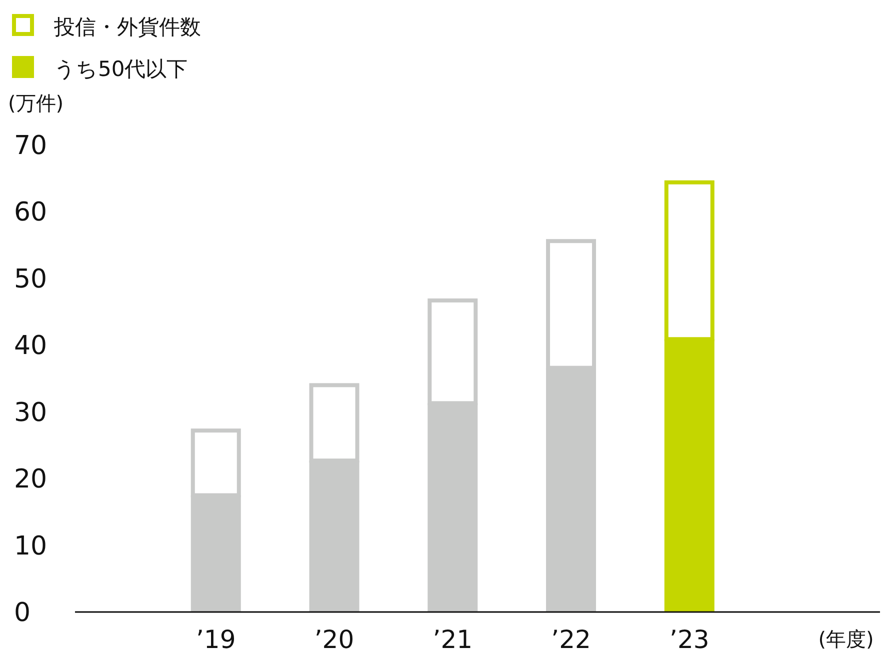 The height and width of the screenshot is (660, 895). I want to click on x-tick-label: ’22, so click(571, 639).